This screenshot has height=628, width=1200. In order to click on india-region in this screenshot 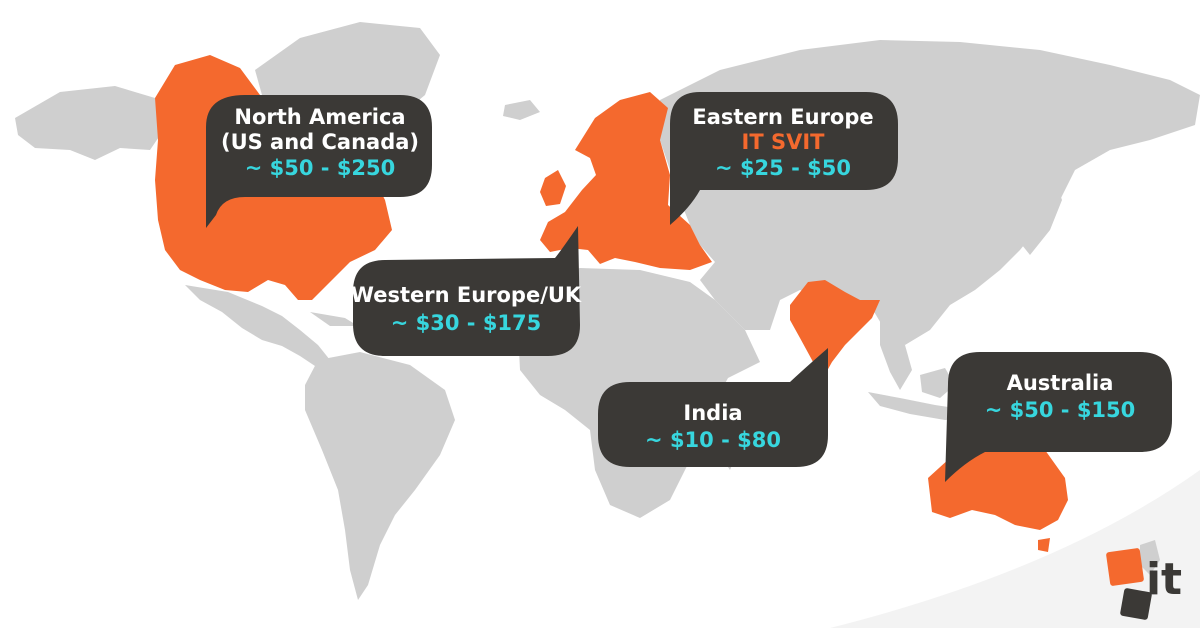, I will do `click(835, 330)`.